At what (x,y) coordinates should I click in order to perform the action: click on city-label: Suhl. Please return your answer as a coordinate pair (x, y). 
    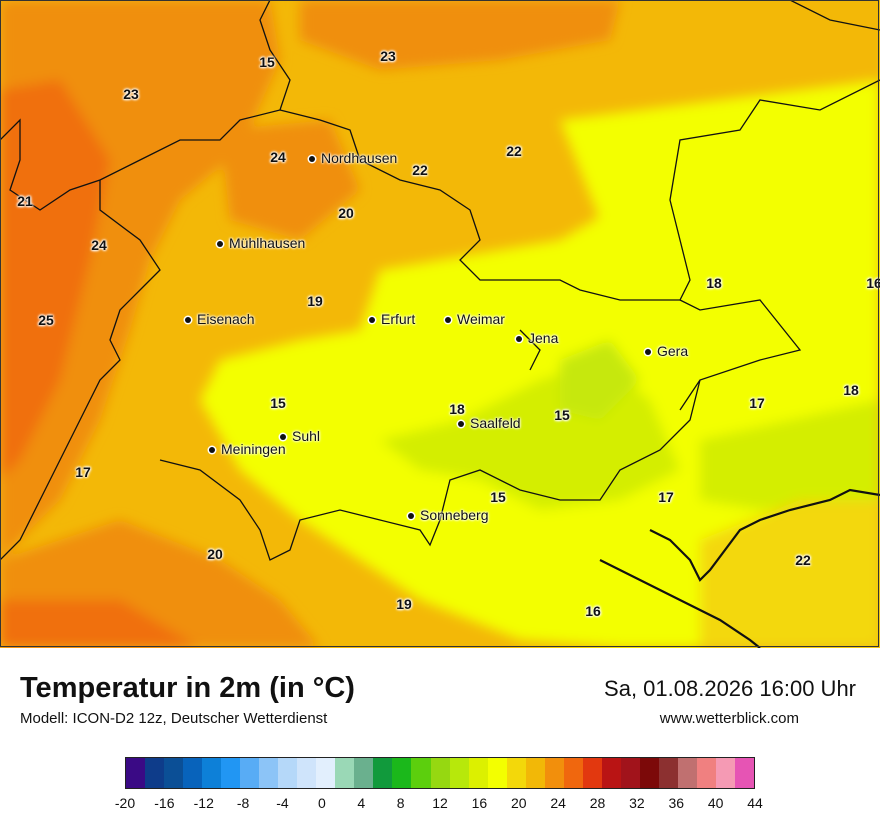
    Looking at the image, I should click on (300, 436).